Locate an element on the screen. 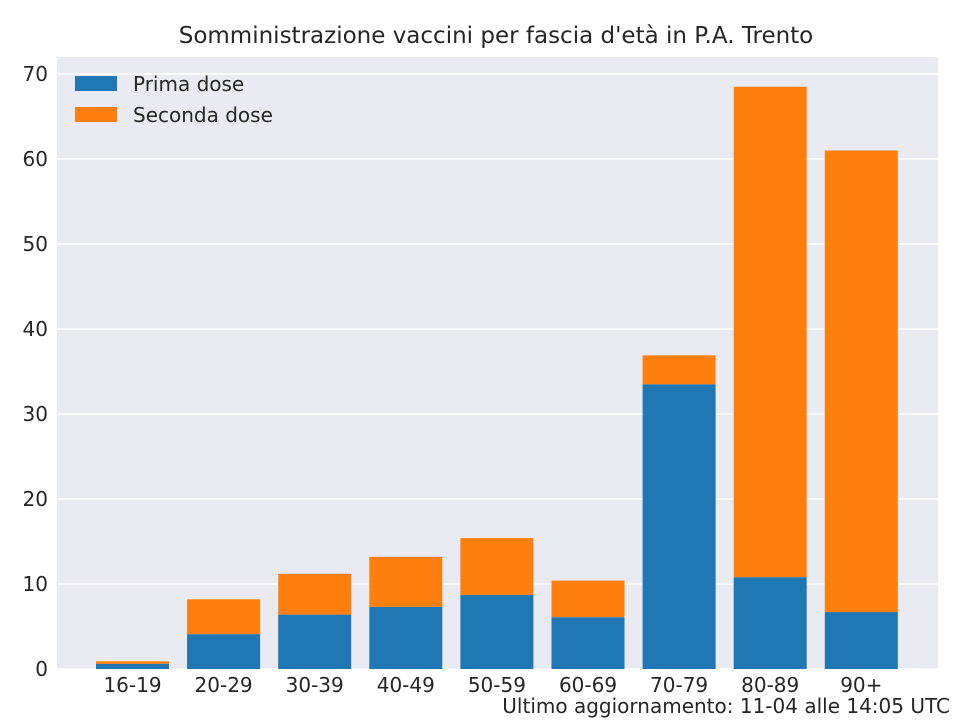  y-tick-label: 30 is located at coordinates (35, 414).